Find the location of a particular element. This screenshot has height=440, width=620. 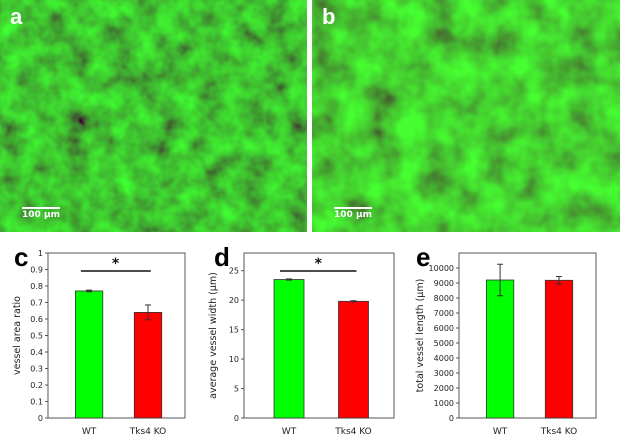

y-tick-label: 0.4 is located at coordinates (36, 352).